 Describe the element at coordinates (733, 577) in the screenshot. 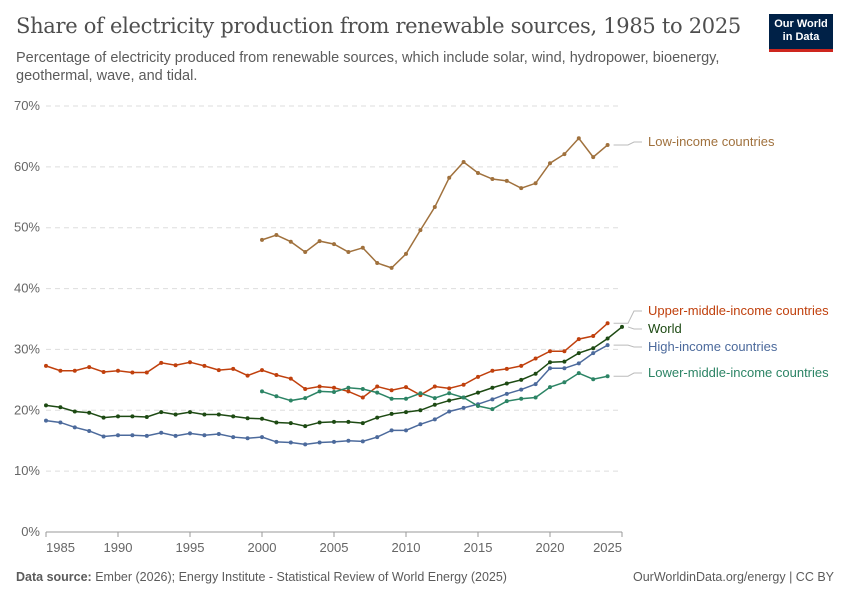

I see `footer-link: OurWorldinData.org/energy | CC BY` at that location.